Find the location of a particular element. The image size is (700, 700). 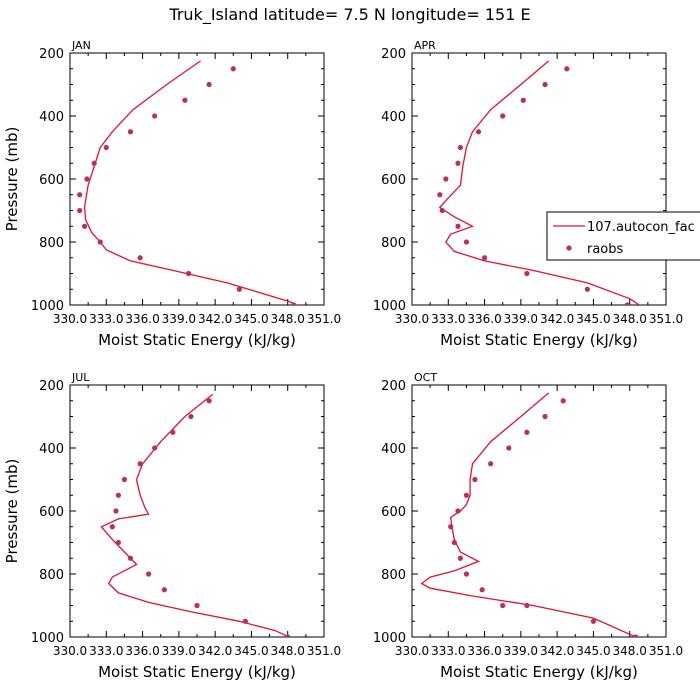

legend-entry-label: raobs is located at coordinates (605, 249).